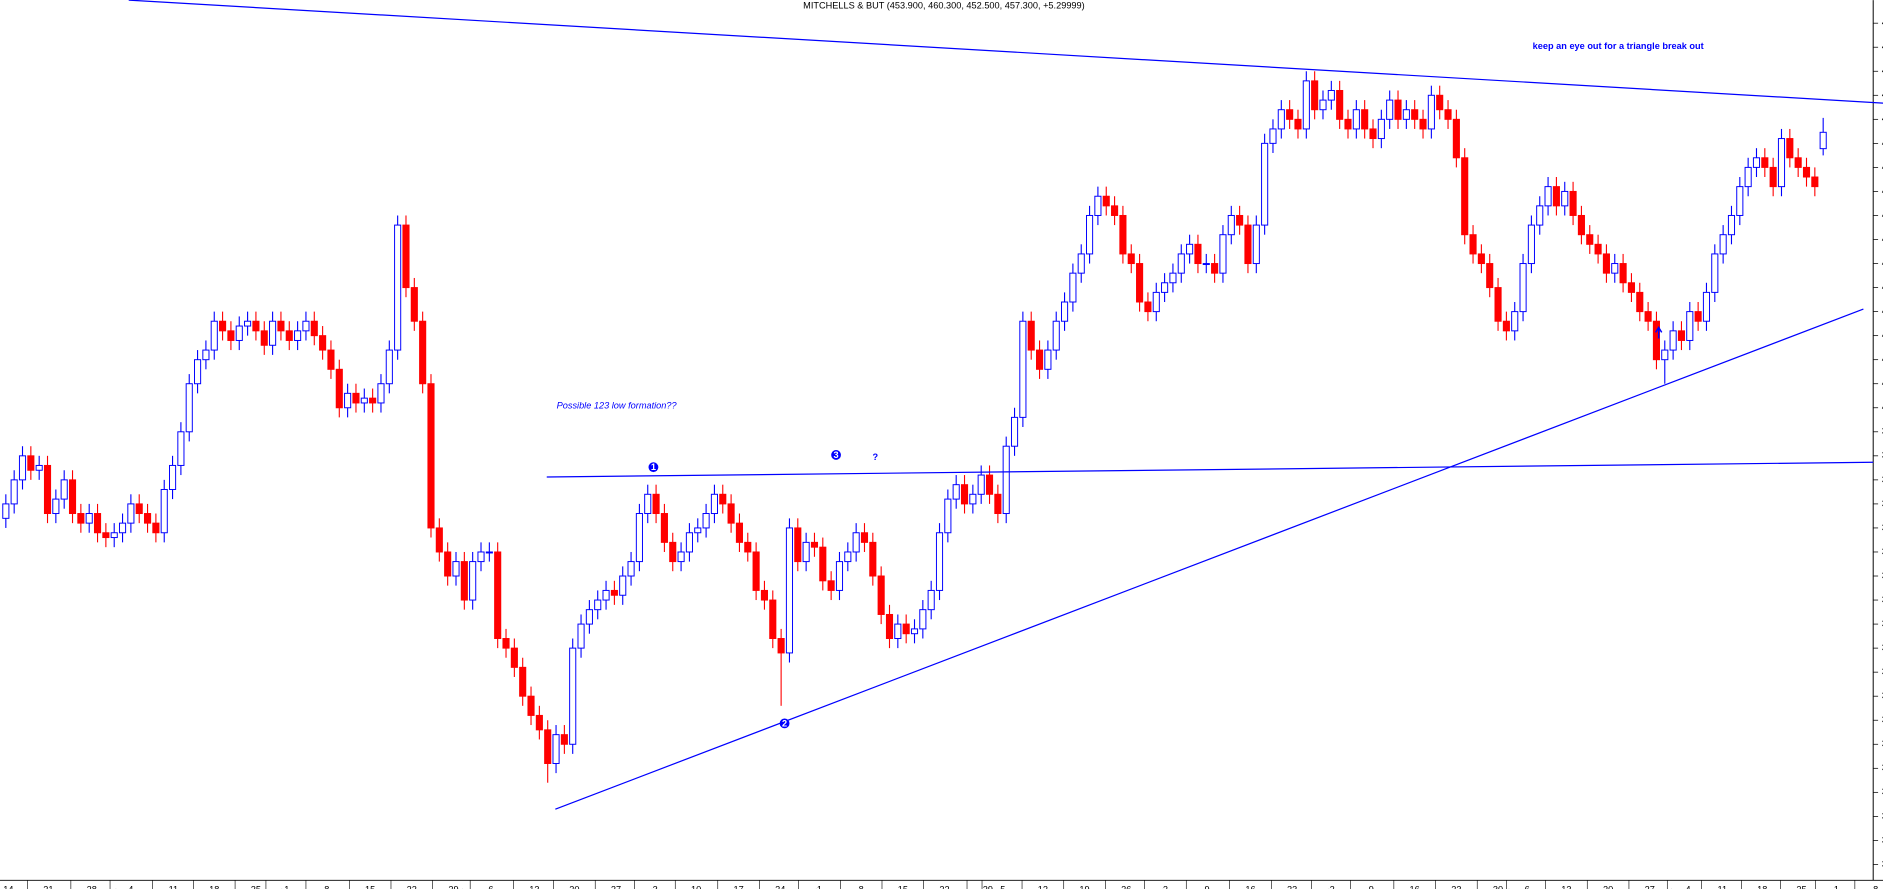 The image size is (1883, 889). What do you see at coordinates (1618, 46) in the screenshot?
I see `annotation: keep an eye out for a triangle break out` at bounding box center [1618, 46].